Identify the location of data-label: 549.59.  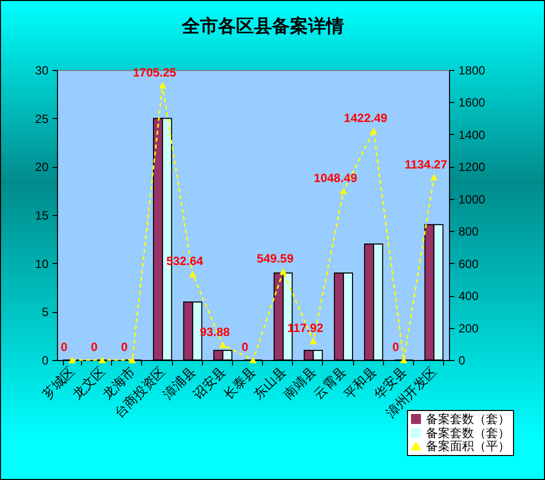
(275, 258).